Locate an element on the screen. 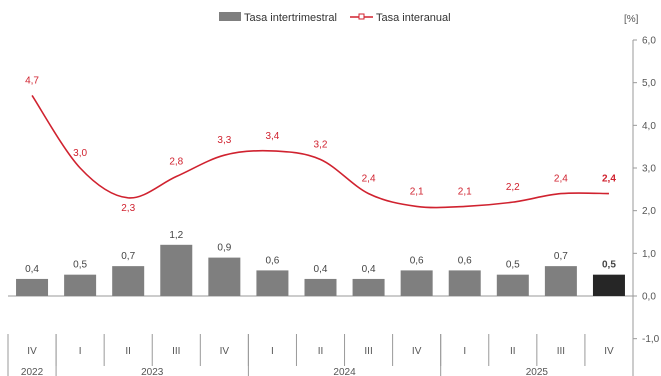  legend: Tasa intertrimestral Tasa interanual is located at coordinates (335, 18).